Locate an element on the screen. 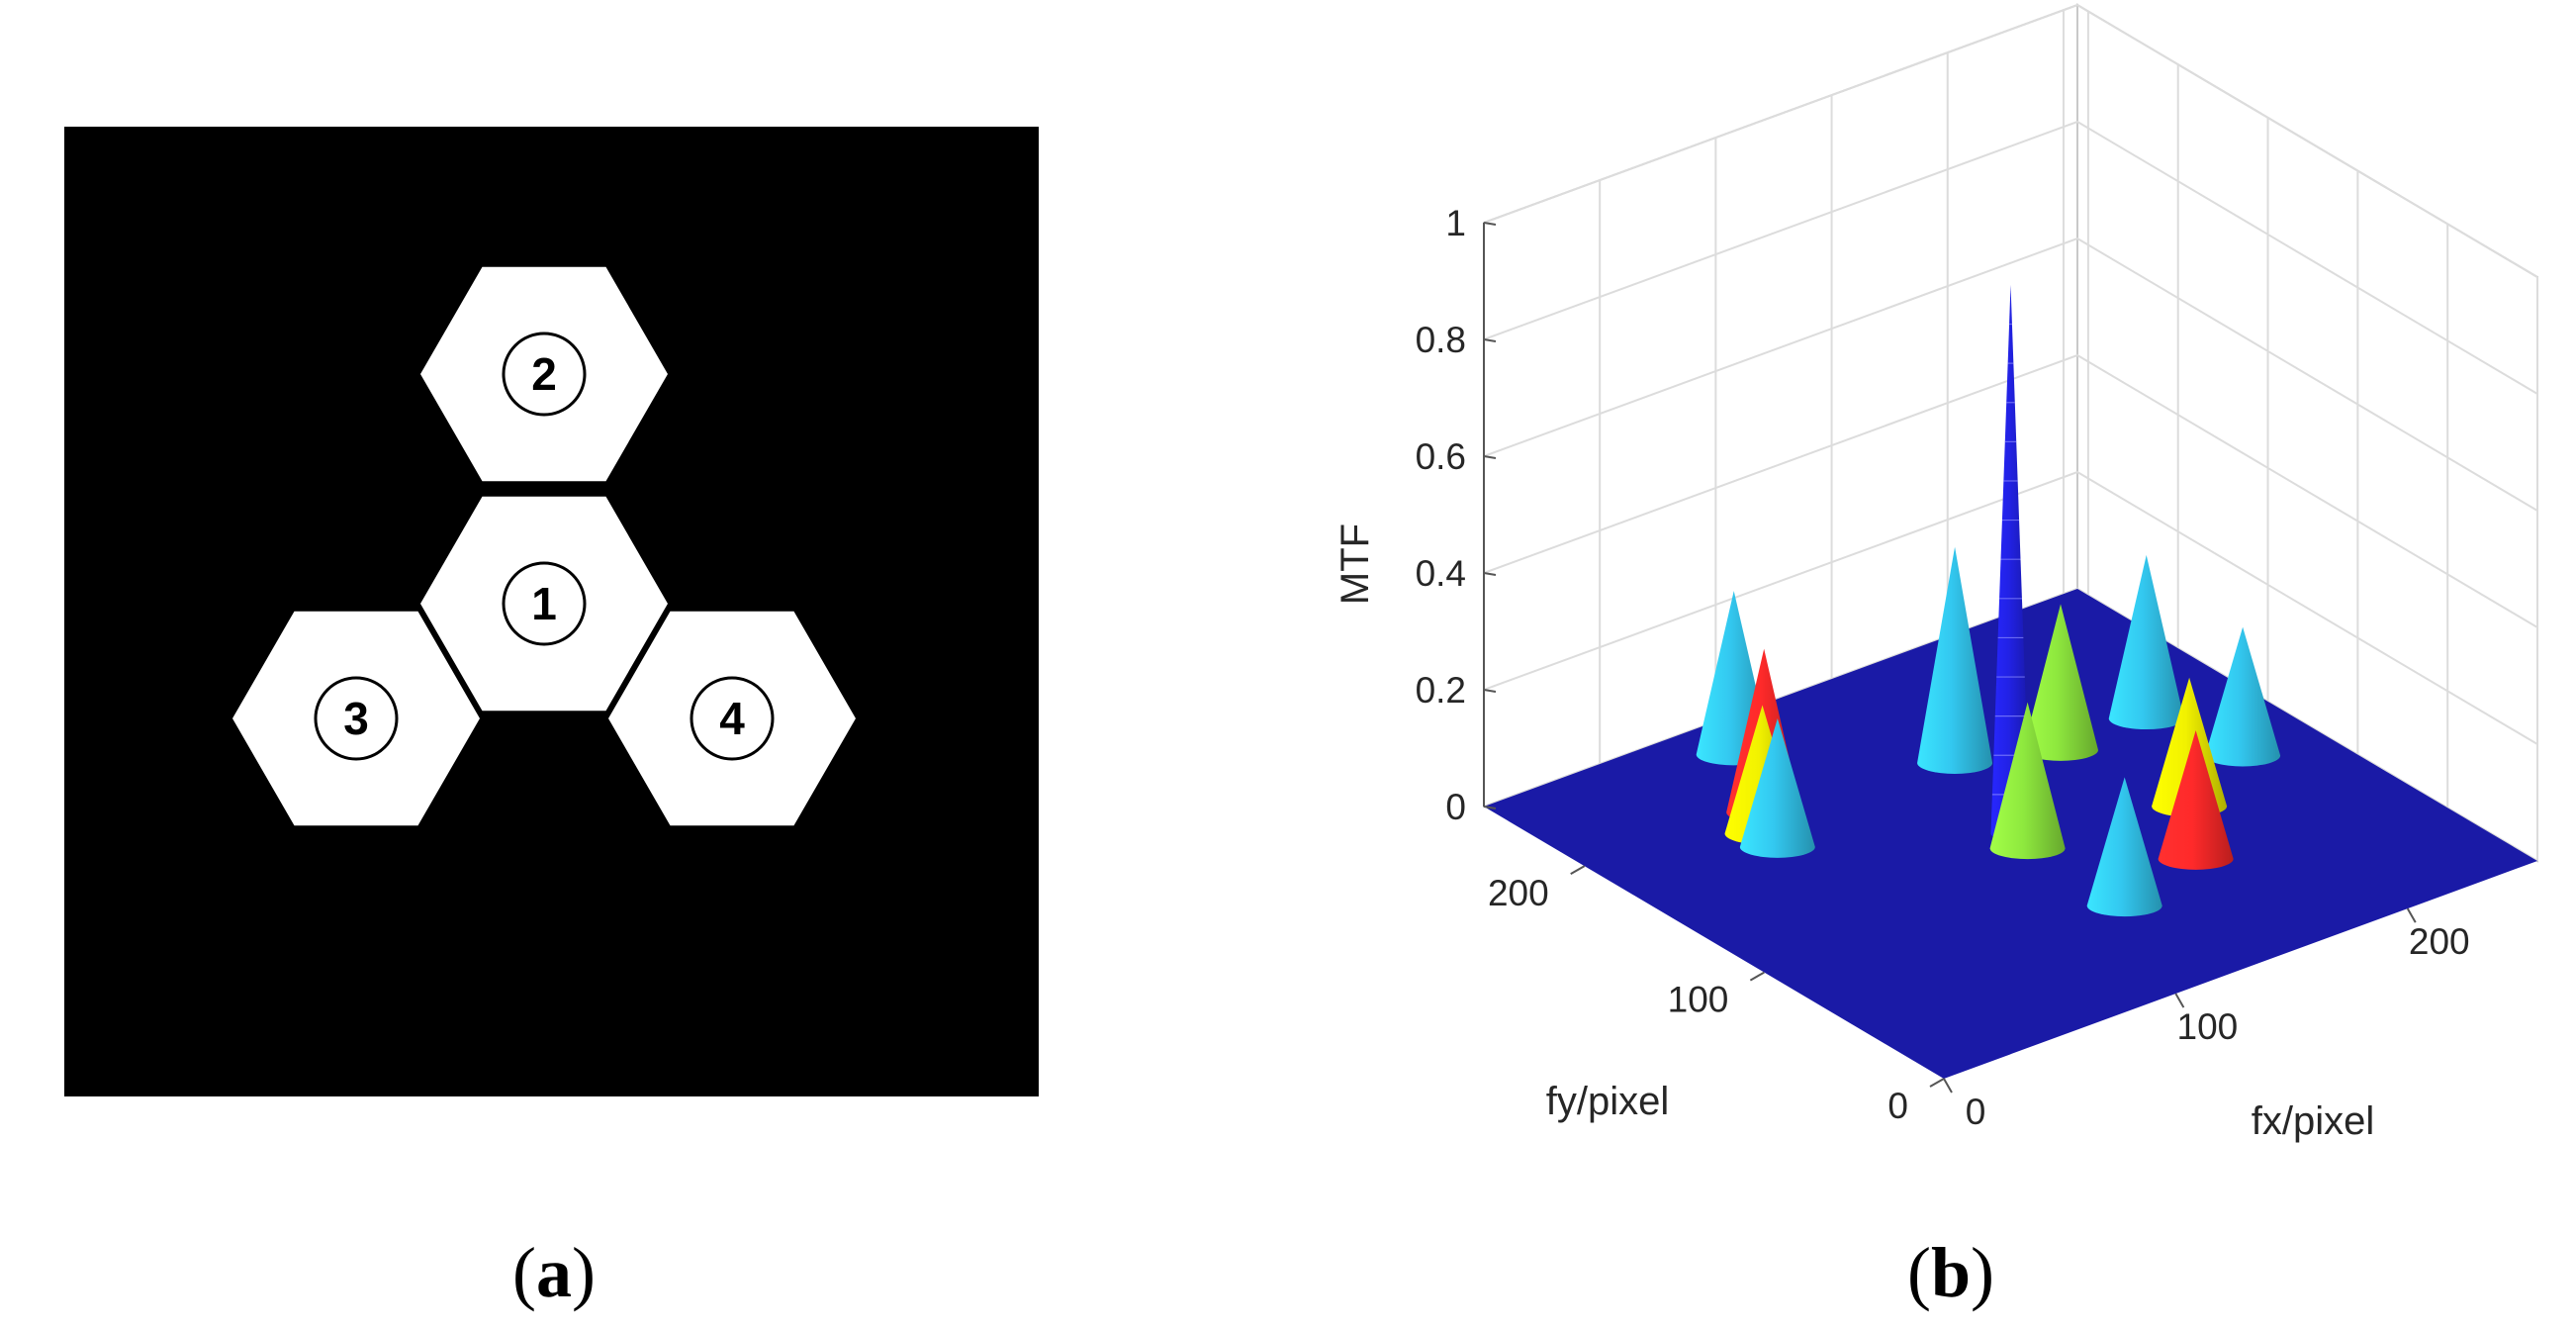 The image size is (2576, 1332). hexagon-apertures: 1 2 3 4 is located at coordinates (544, 546).